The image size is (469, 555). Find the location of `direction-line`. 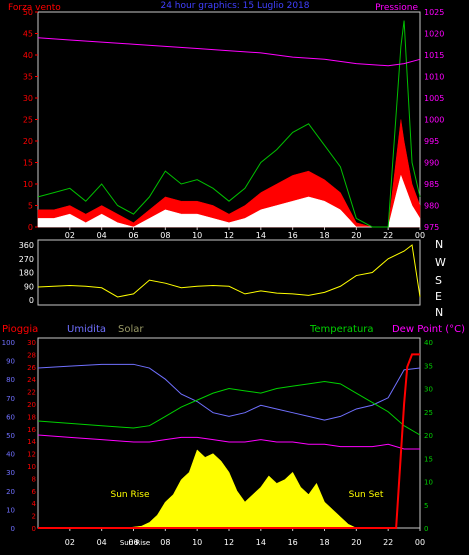

direction-line is located at coordinates (229, 271).